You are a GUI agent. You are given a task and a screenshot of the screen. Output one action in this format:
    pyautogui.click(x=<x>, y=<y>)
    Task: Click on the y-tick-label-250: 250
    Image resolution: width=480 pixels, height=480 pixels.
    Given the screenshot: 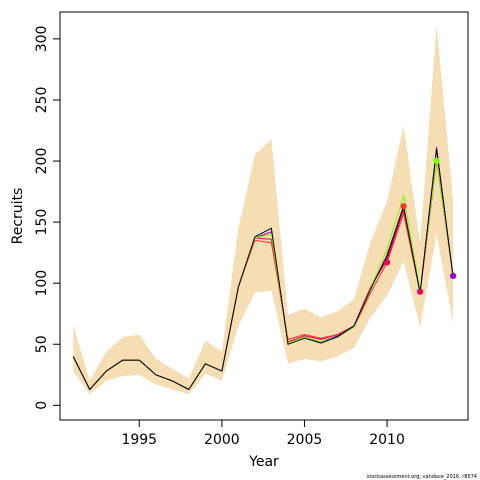 What is the action you would take?
    pyautogui.click(x=42, y=100)
    